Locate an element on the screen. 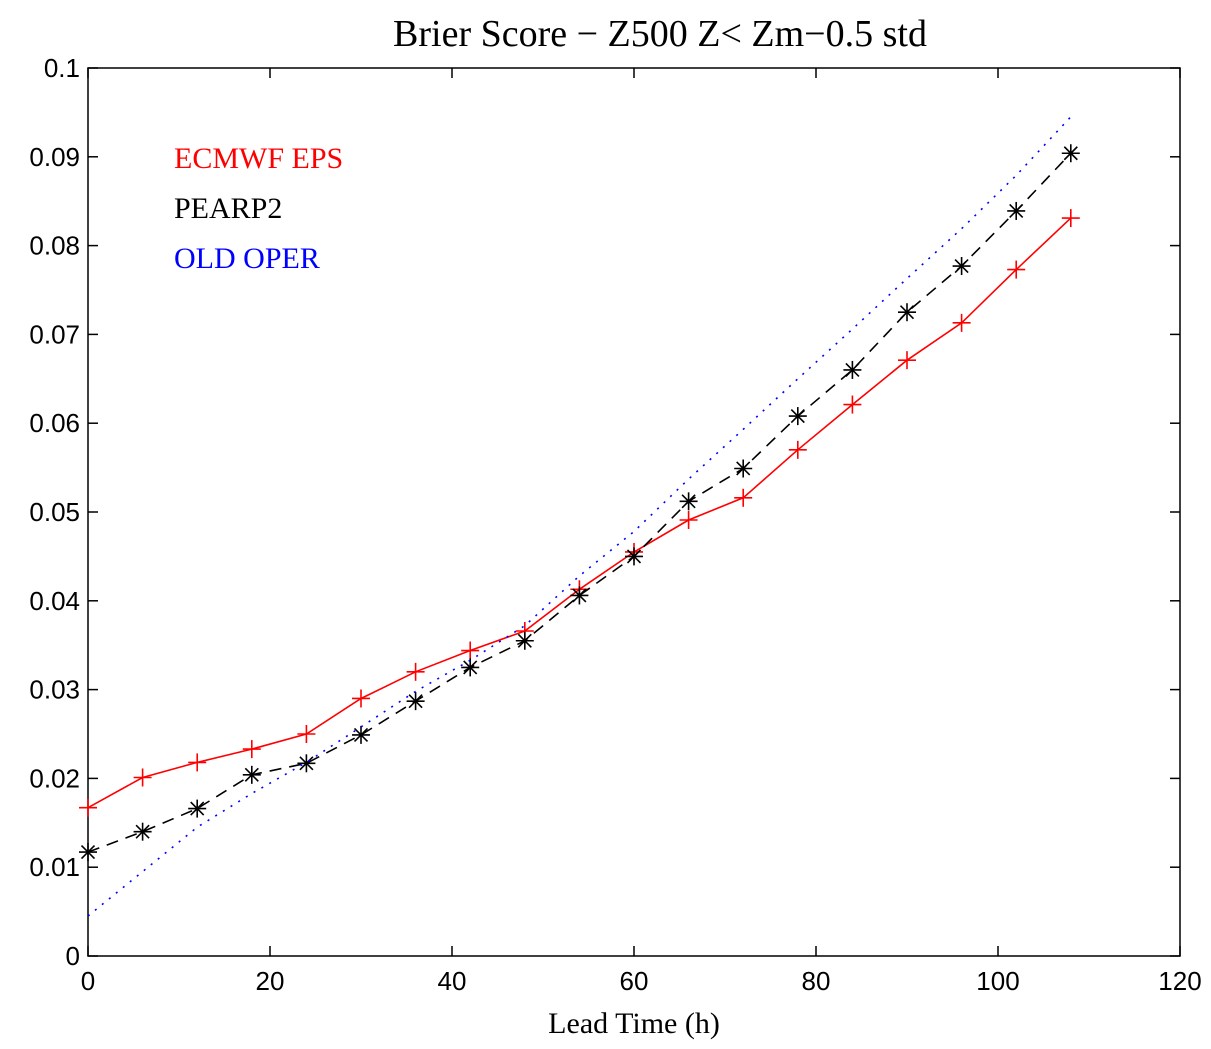  chart-title: Brier Score − Z500 Z< Zm−0.5 std is located at coordinates (660, 34).